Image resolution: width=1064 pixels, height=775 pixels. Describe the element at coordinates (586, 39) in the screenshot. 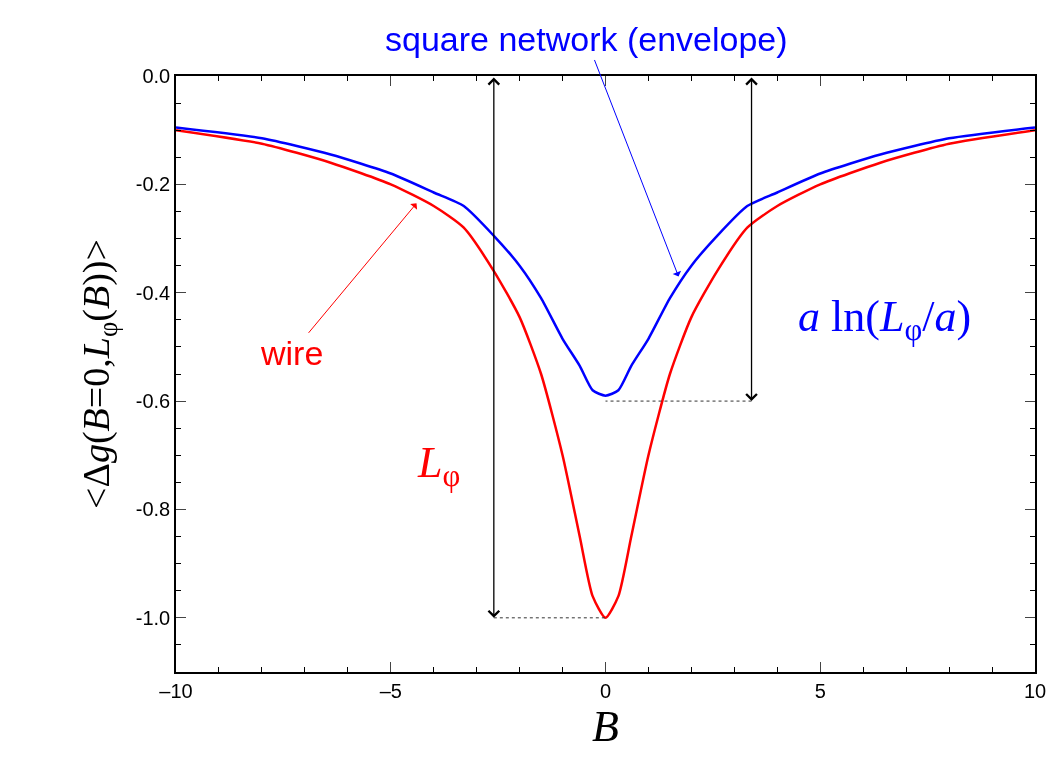

I see `annotation: square network (envelope)` at that location.